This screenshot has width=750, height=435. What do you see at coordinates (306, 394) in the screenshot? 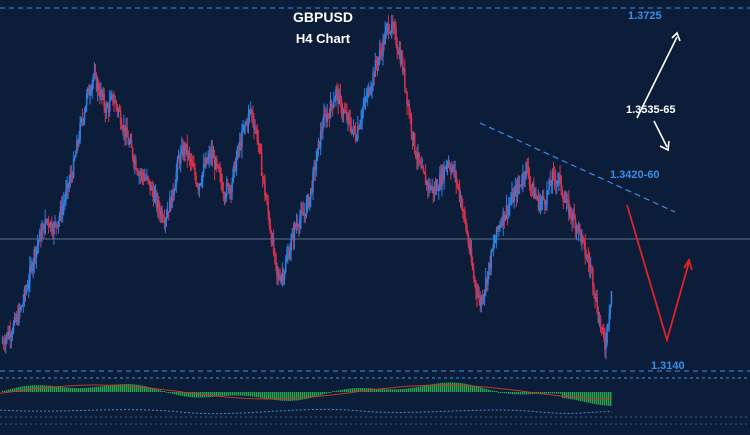
I see `oscillator-histogram` at bounding box center [306, 394].